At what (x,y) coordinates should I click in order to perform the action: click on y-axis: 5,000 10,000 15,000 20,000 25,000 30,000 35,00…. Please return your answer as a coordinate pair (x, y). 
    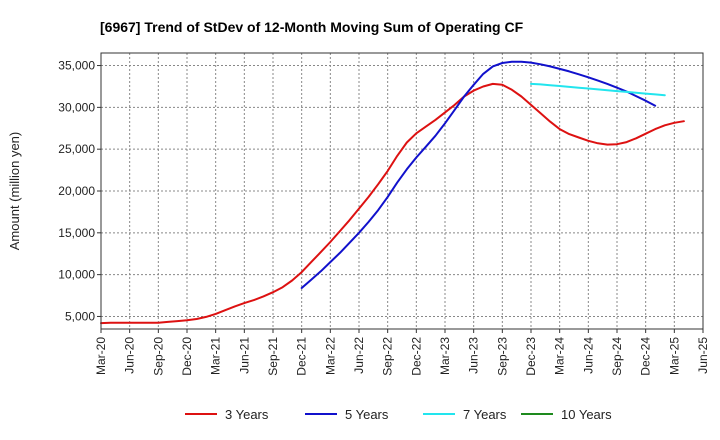
    Looking at the image, I should click on (79, 191).